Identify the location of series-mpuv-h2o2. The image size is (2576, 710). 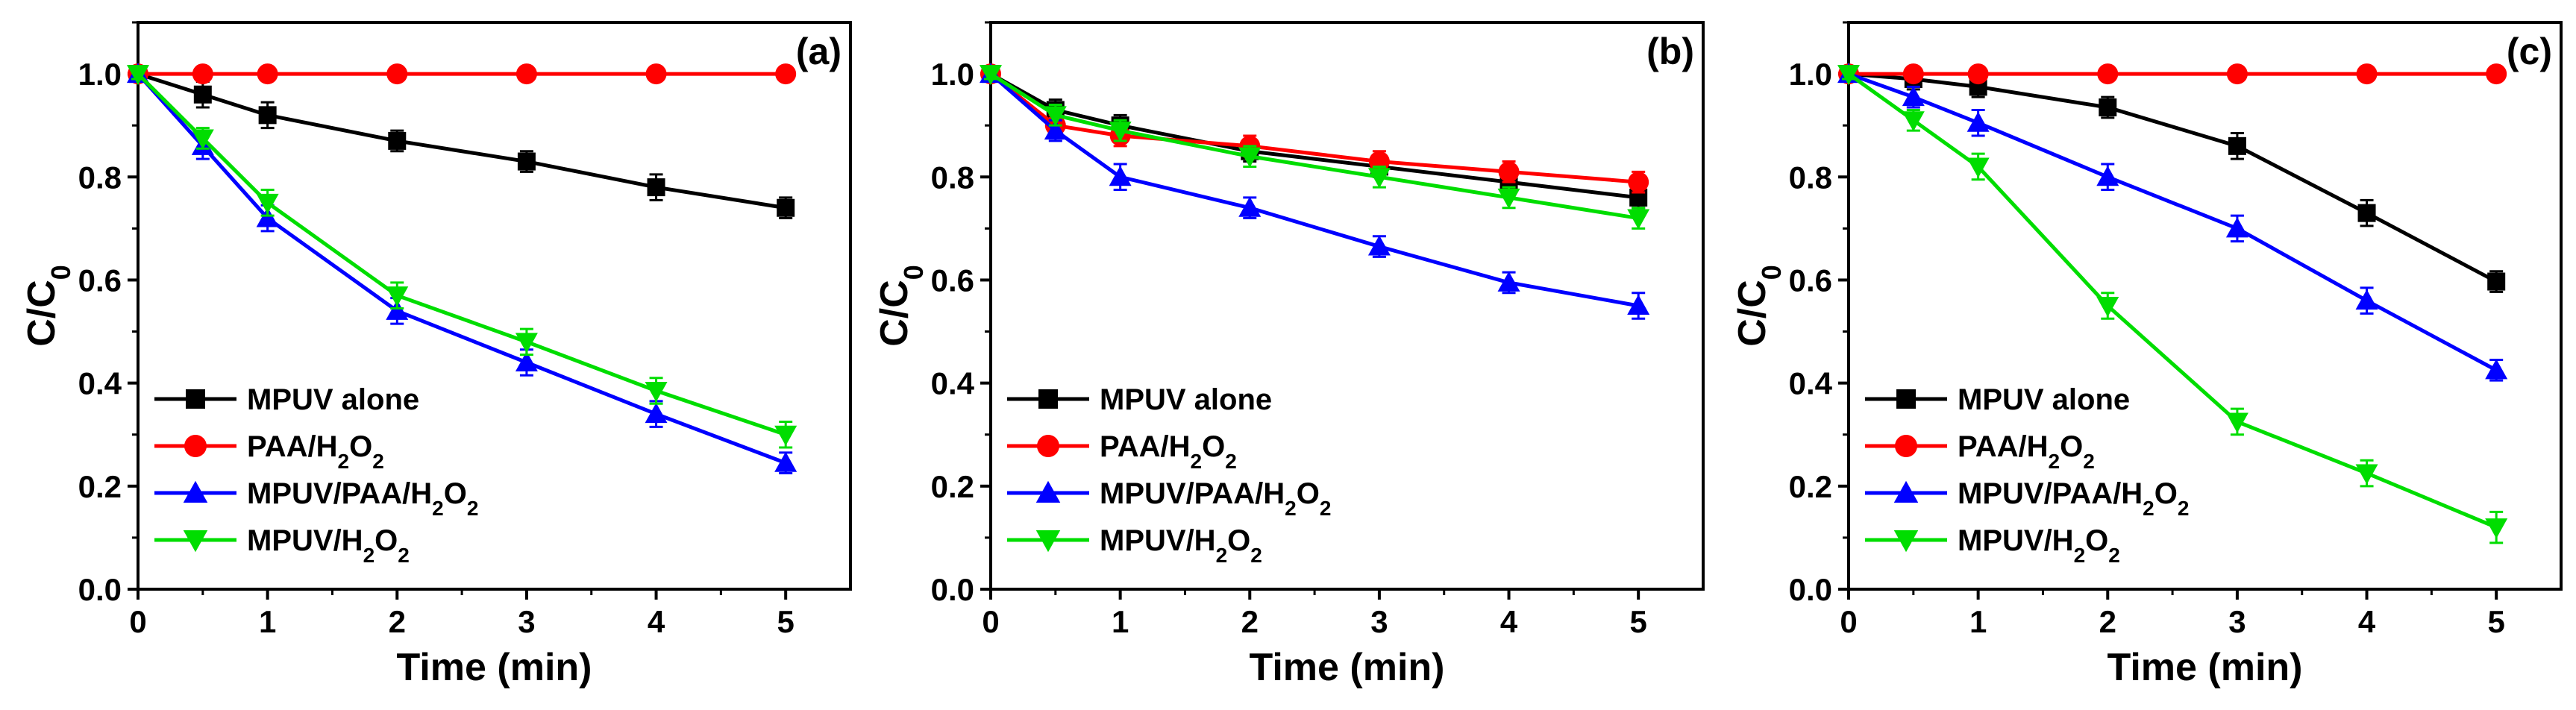
(462, 257).